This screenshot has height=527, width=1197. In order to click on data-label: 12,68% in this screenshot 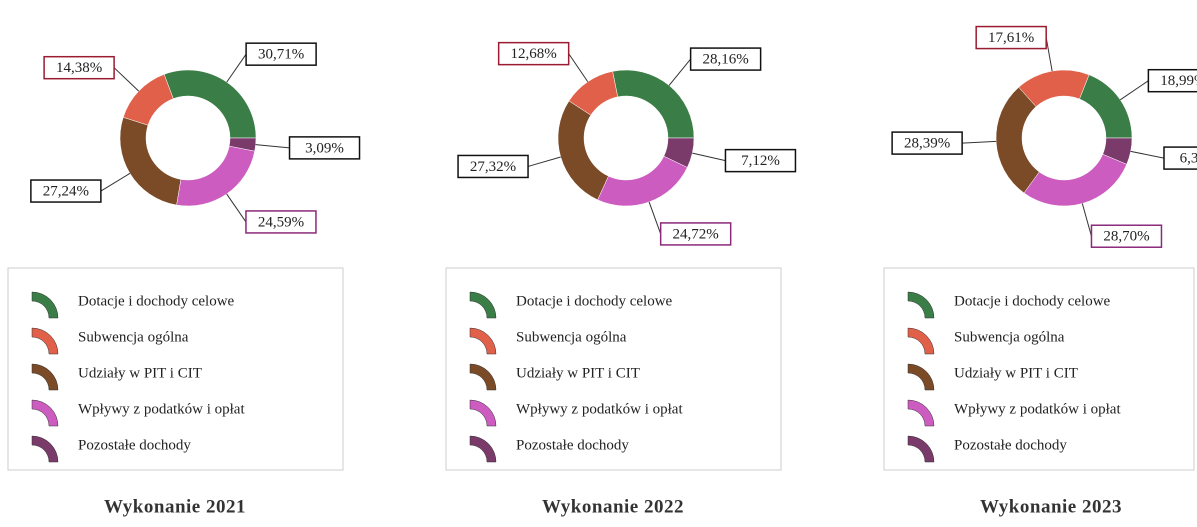, I will do `click(534, 54)`.